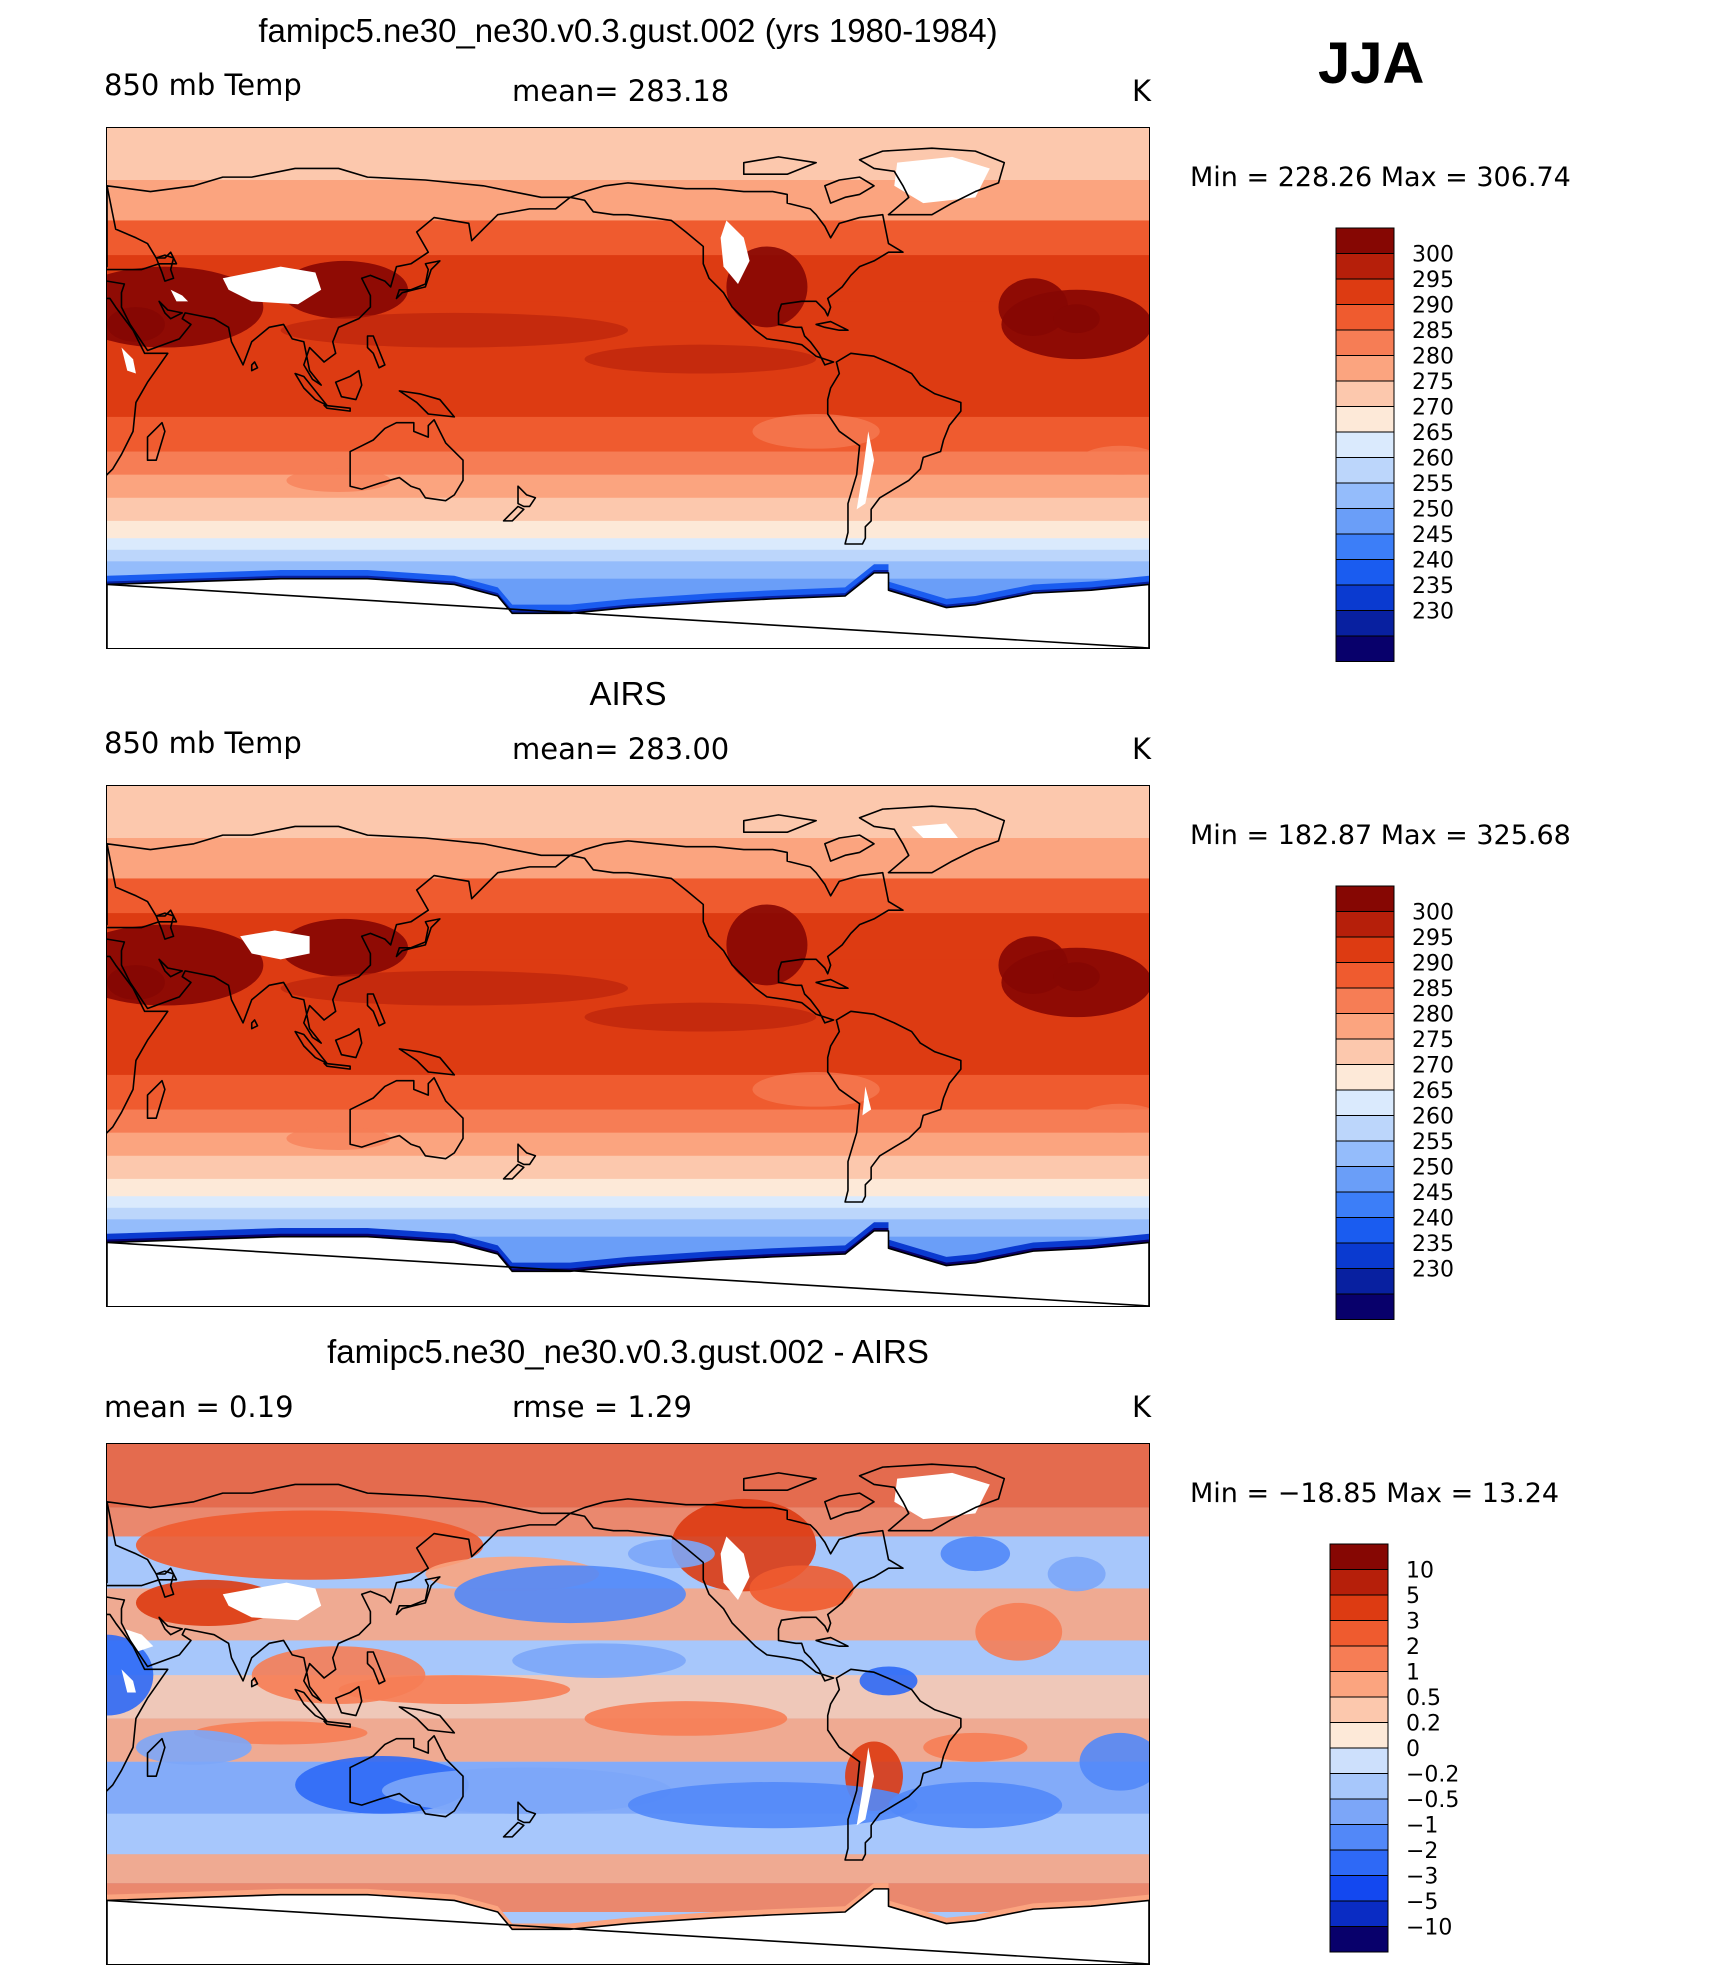  Describe the element at coordinates (779, 166) in the screenshot. I see `coastline-arctic-is` at that location.